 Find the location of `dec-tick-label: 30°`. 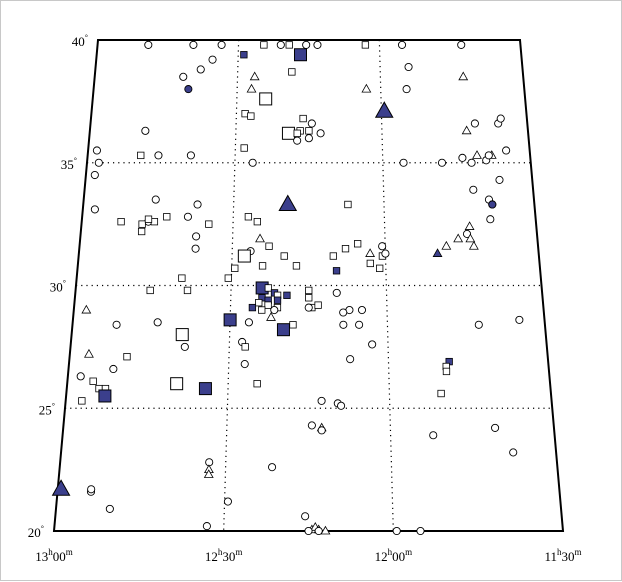

dec-tick-label: 30° is located at coordinates (58, 287).